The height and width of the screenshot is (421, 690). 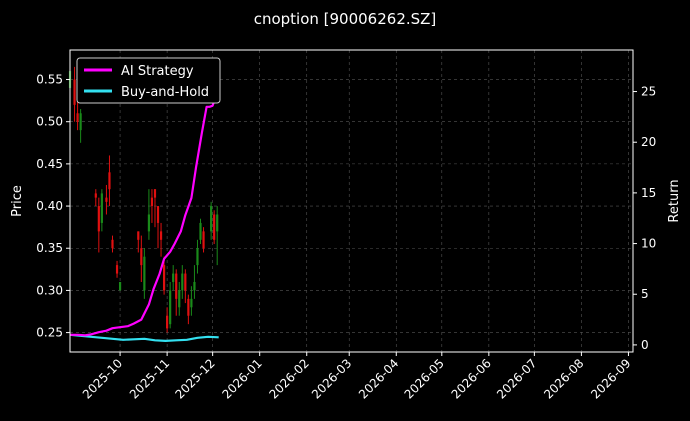 I want to click on legend-box, so click(x=148, y=80).